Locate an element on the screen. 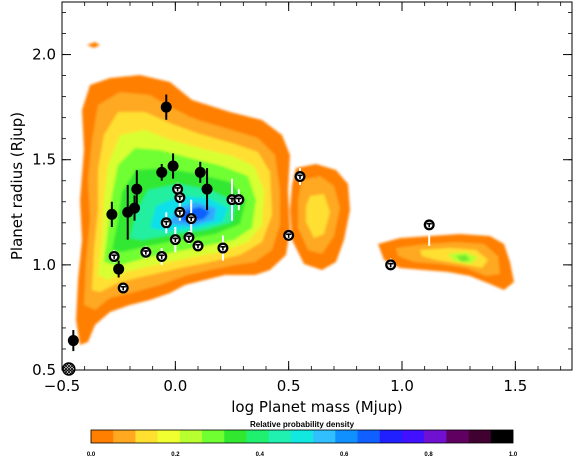 The height and width of the screenshot is (461, 575). colorbar-frame is located at coordinates (302, 436).